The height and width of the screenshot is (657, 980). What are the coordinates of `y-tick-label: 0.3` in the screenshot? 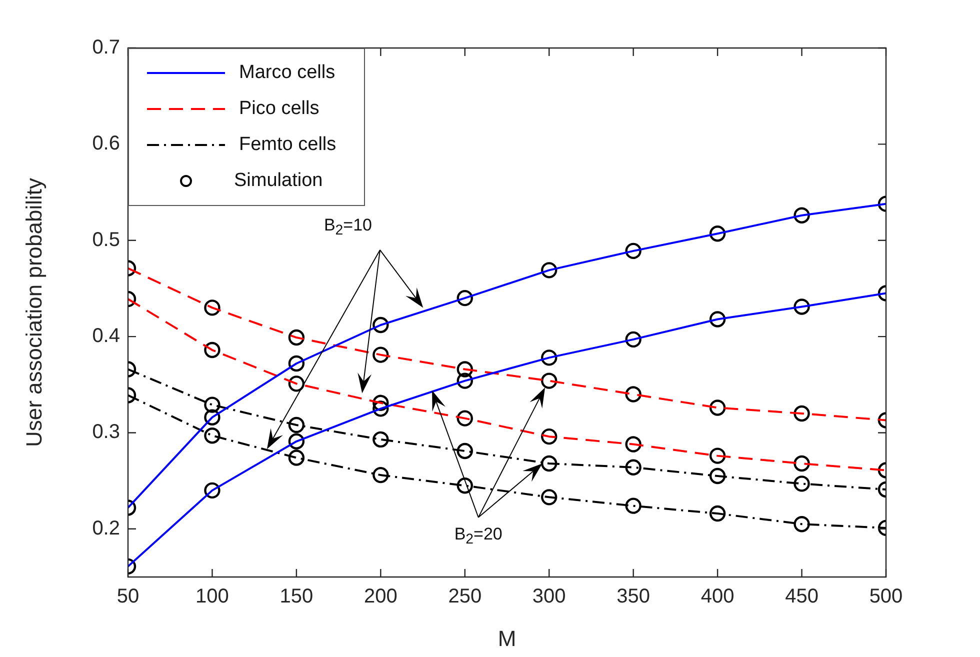 It's located at (106, 432).